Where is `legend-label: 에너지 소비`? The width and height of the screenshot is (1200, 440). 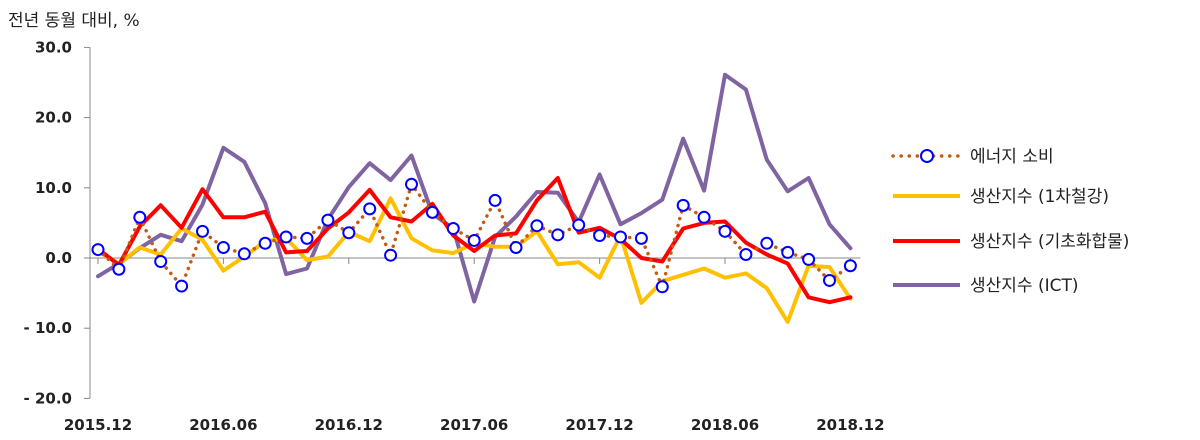 legend-label: 에너지 소비 is located at coordinates (1012, 157).